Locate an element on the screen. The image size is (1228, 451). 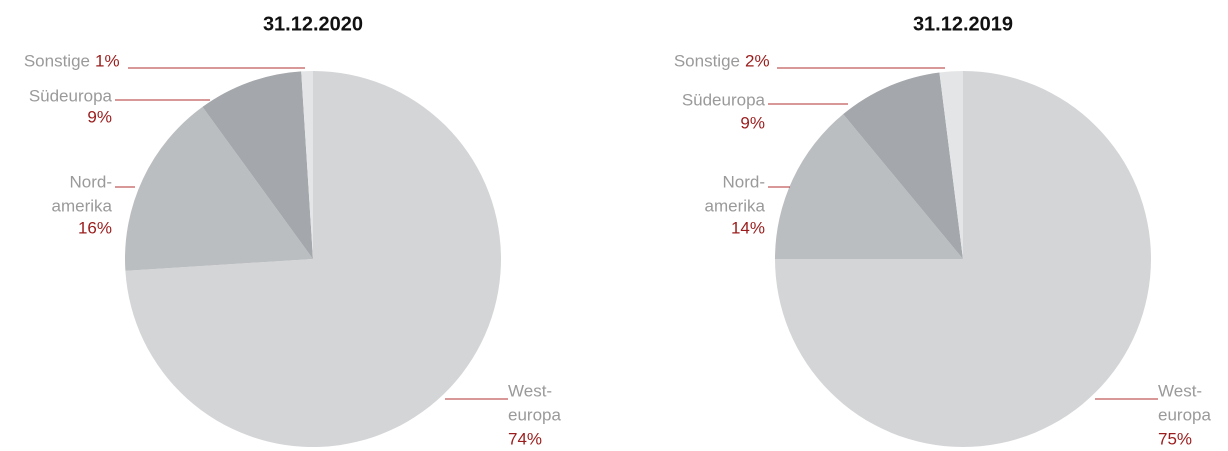
value-label: 14% is located at coordinates (748, 227).